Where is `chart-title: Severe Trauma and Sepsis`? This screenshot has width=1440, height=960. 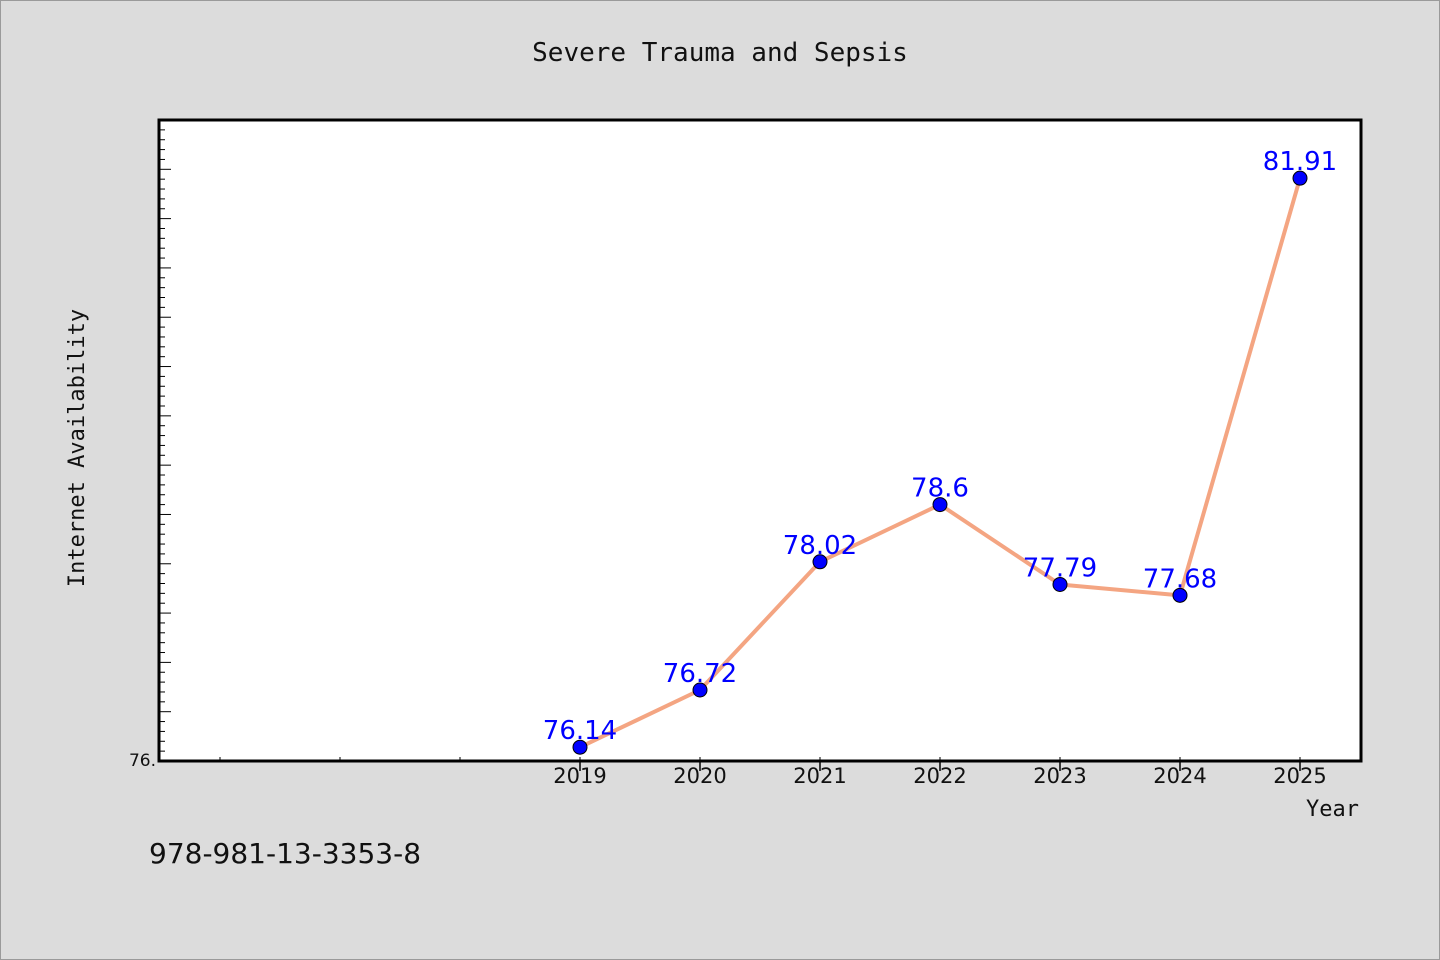
chart-title: Severe Trauma and Sepsis is located at coordinates (720, 53).